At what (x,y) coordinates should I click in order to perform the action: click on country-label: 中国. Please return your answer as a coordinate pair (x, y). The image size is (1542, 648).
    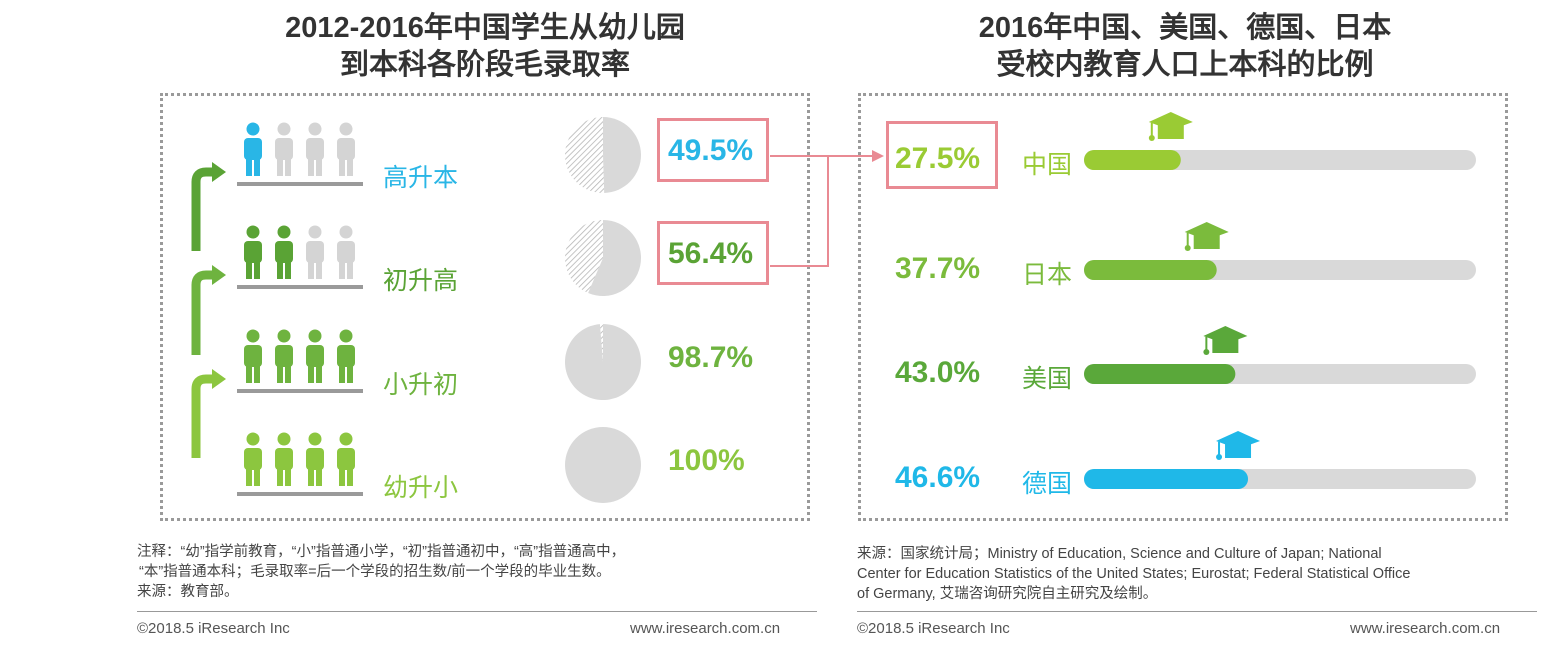
    Looking at the image, I should click on (1047, 165).